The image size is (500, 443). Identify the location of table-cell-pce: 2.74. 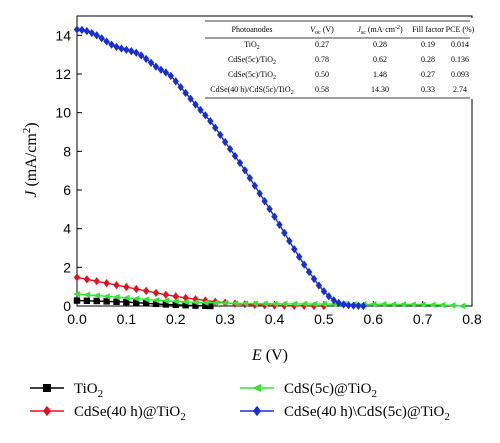
(460, 89).